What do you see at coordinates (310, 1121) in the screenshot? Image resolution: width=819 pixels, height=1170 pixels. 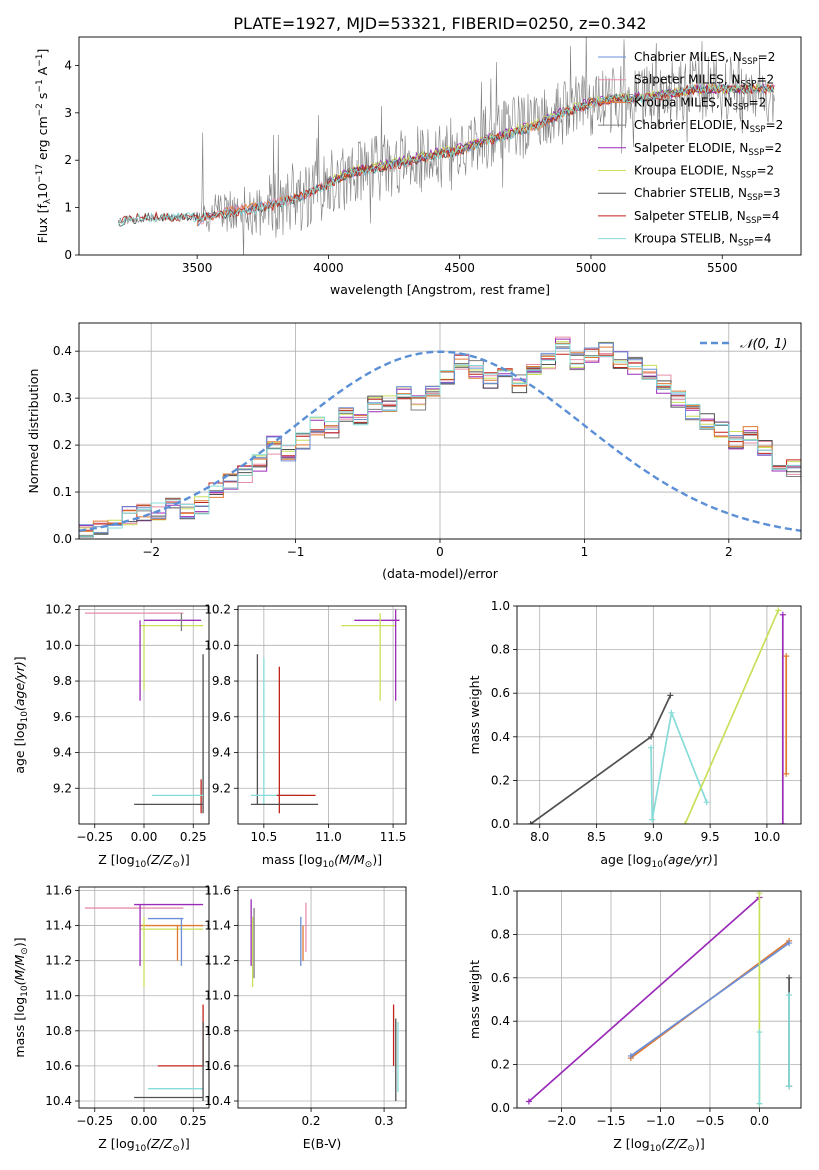 I see `x-tick-label: 0.2` at bounding box center [310, 1121].